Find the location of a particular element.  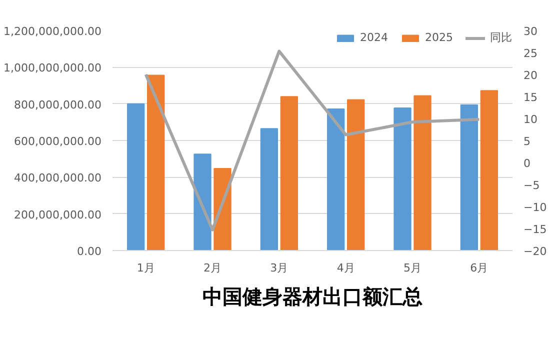

legend-label: 2025 is located at coordinates (439, 37).